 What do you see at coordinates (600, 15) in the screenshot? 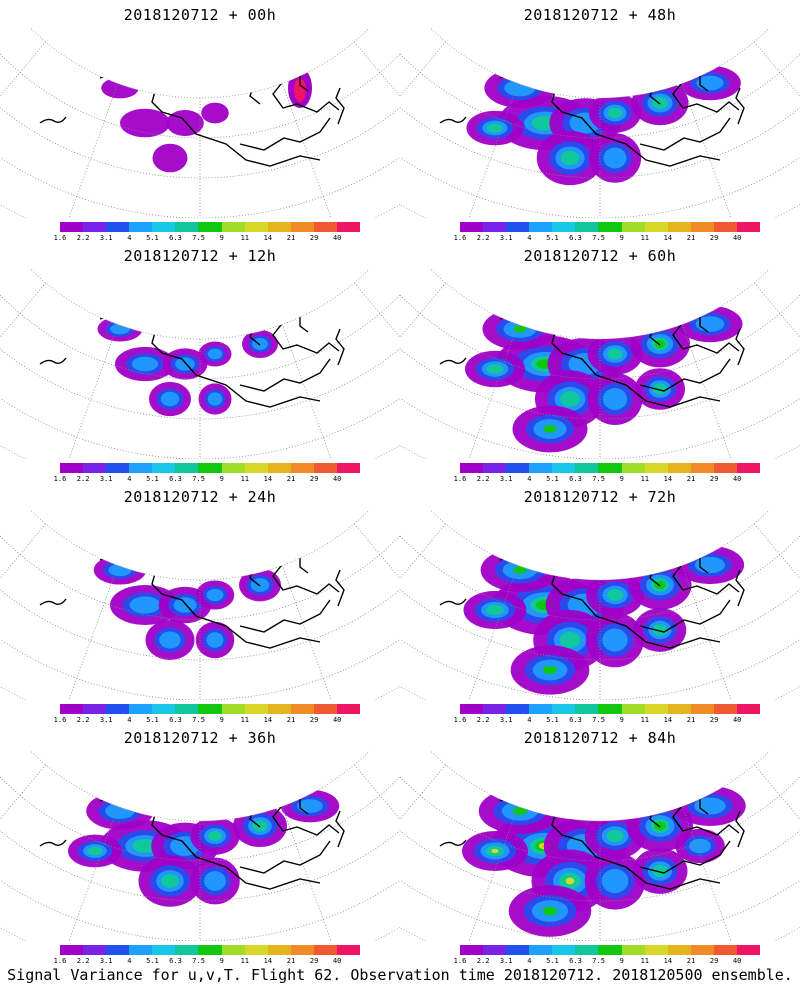
I see `panel-title: 2018120712 + 48h` at bounding box center [600, 15].